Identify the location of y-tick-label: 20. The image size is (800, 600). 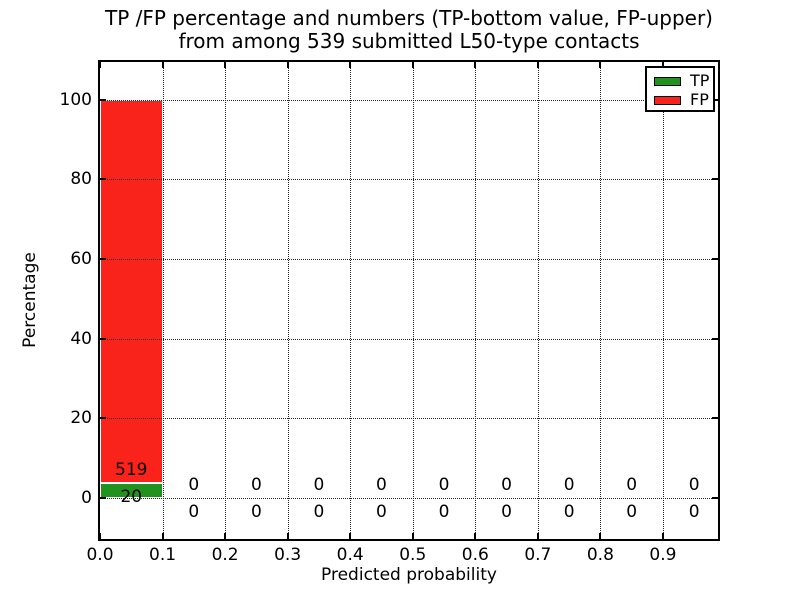
(81, 418).